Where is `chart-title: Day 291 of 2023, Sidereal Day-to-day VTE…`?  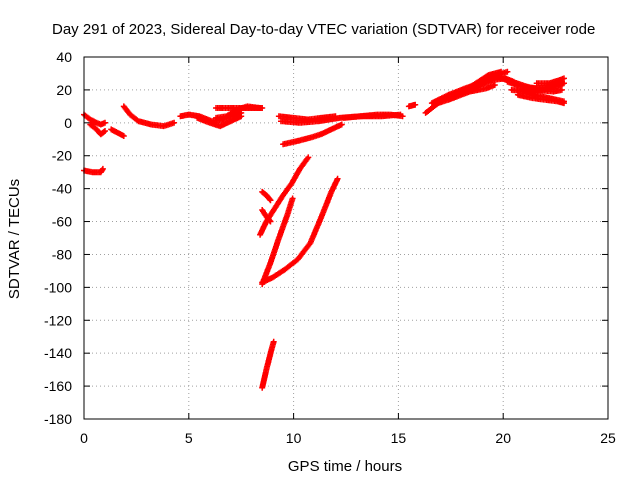 chart-title: Day 291 of 2023, Sidereal Day-to-day VTE… is located at coordinates (323, 29).